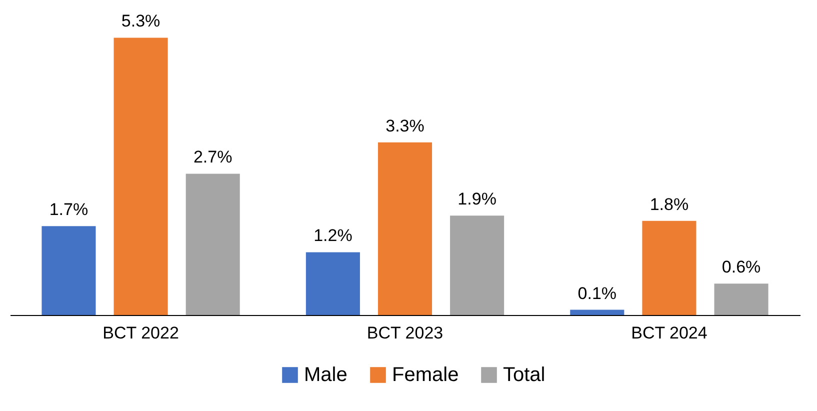 Image resolution: width=817 pixels, height=411 pixels. I want to click on data-label: 1.2%, so click(333, 236).